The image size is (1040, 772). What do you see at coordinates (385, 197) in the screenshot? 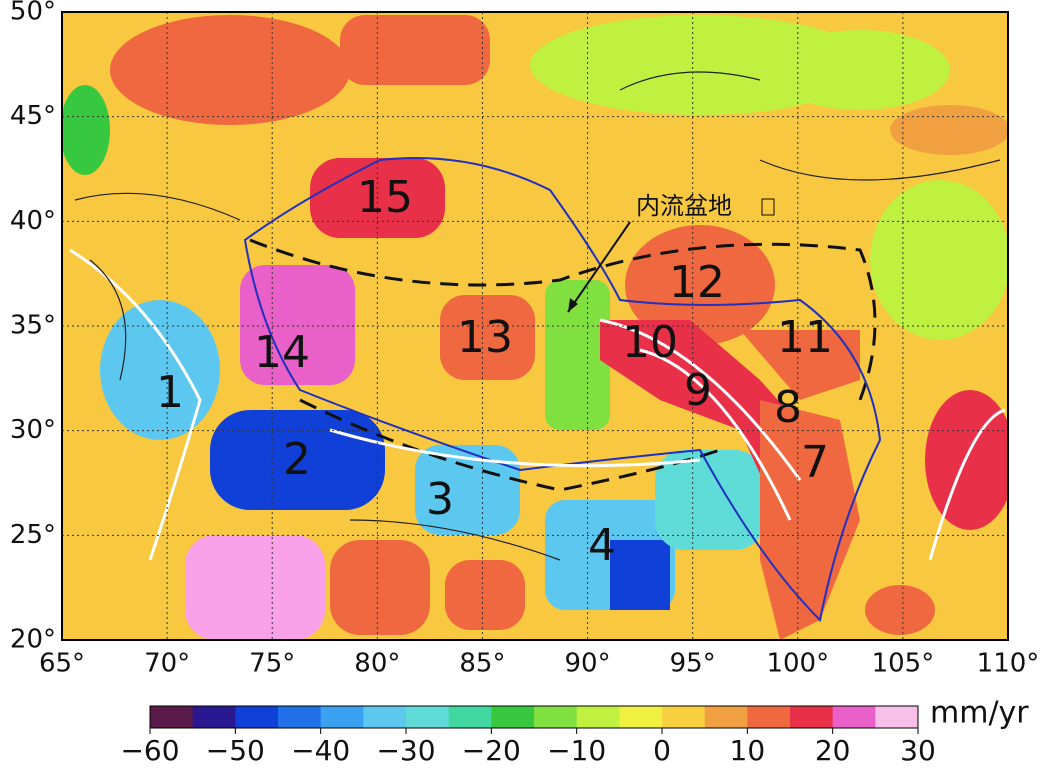
I see `region-number: 15` at bounding box center [385, 197].